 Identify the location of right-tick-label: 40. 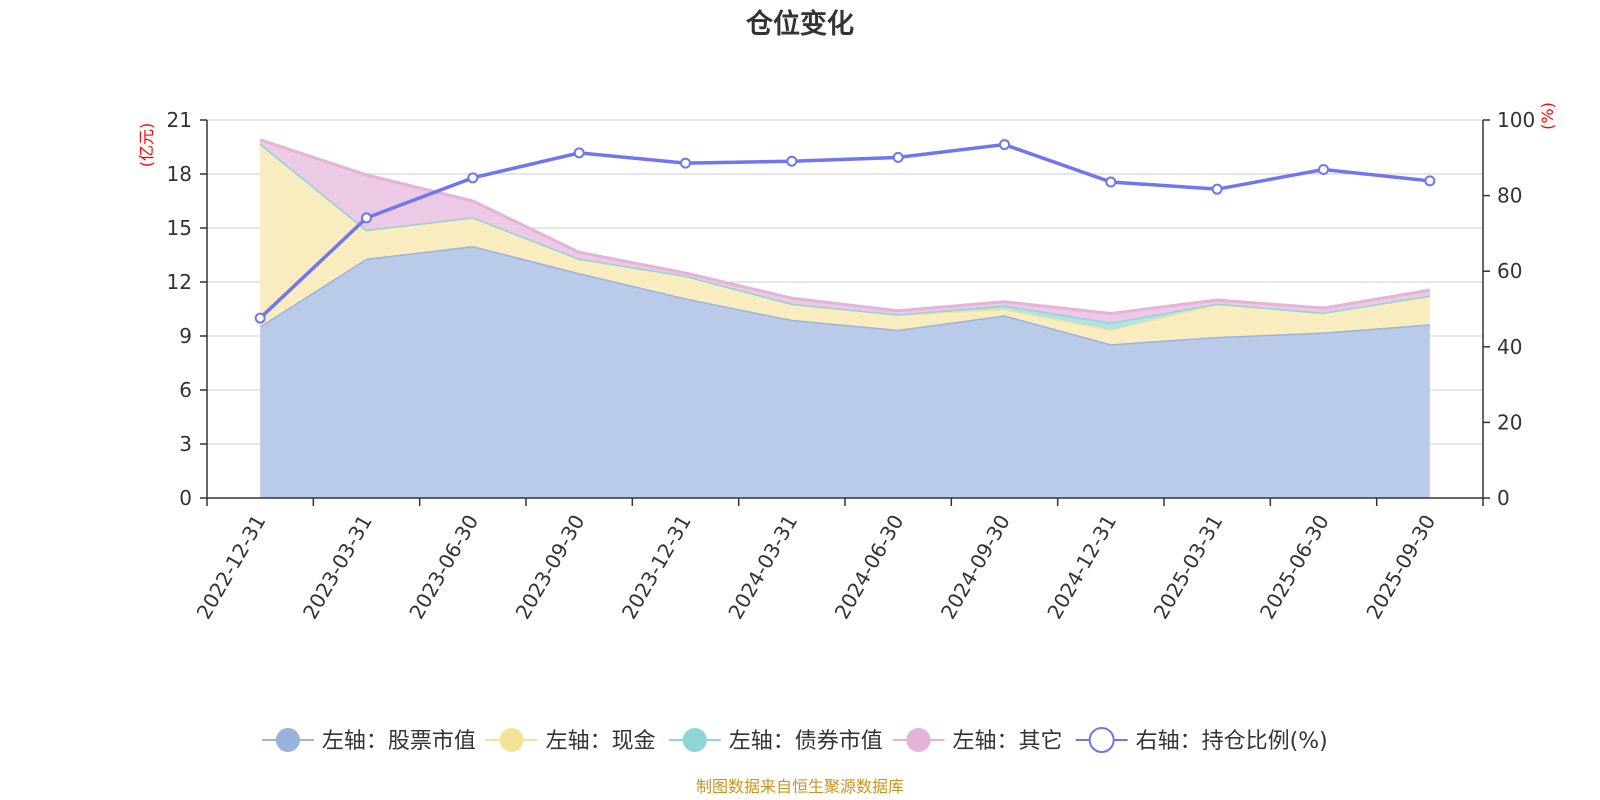
(1509, 347).